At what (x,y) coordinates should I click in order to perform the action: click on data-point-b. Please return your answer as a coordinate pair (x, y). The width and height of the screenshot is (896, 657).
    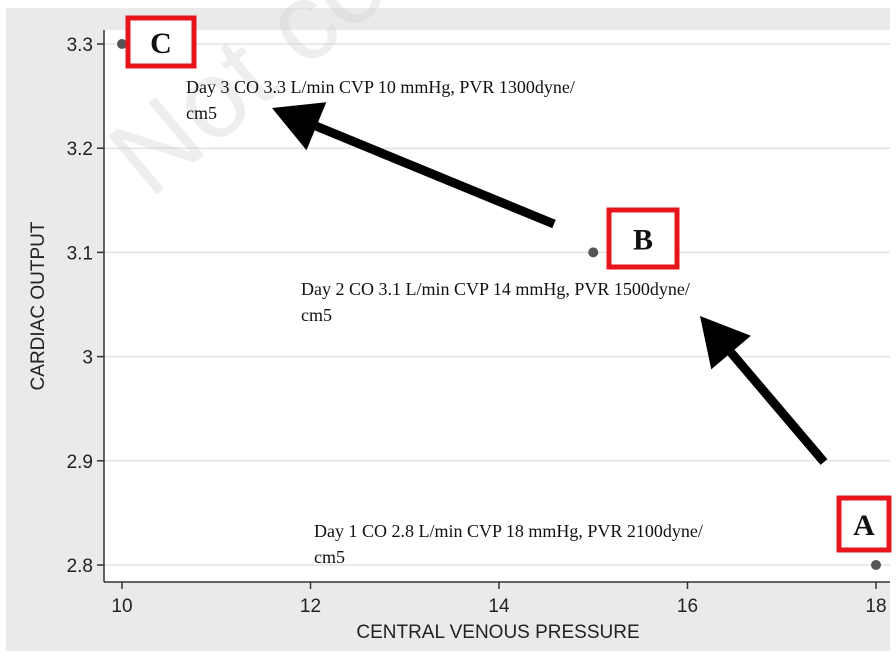
    Looking at the image, I should click on (593, 252).